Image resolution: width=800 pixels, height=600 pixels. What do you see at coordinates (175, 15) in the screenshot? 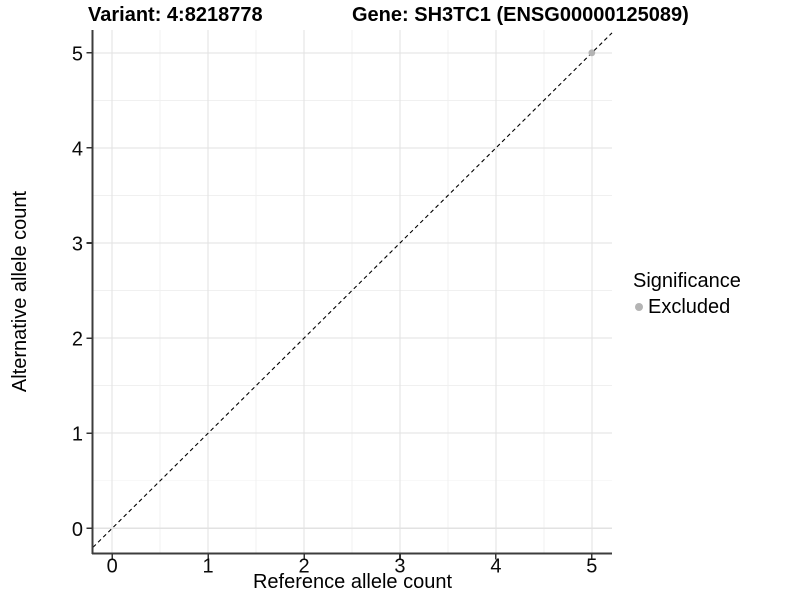
I see `variant-title: Variant: 4:8218778` at bounding box center [175, 15].